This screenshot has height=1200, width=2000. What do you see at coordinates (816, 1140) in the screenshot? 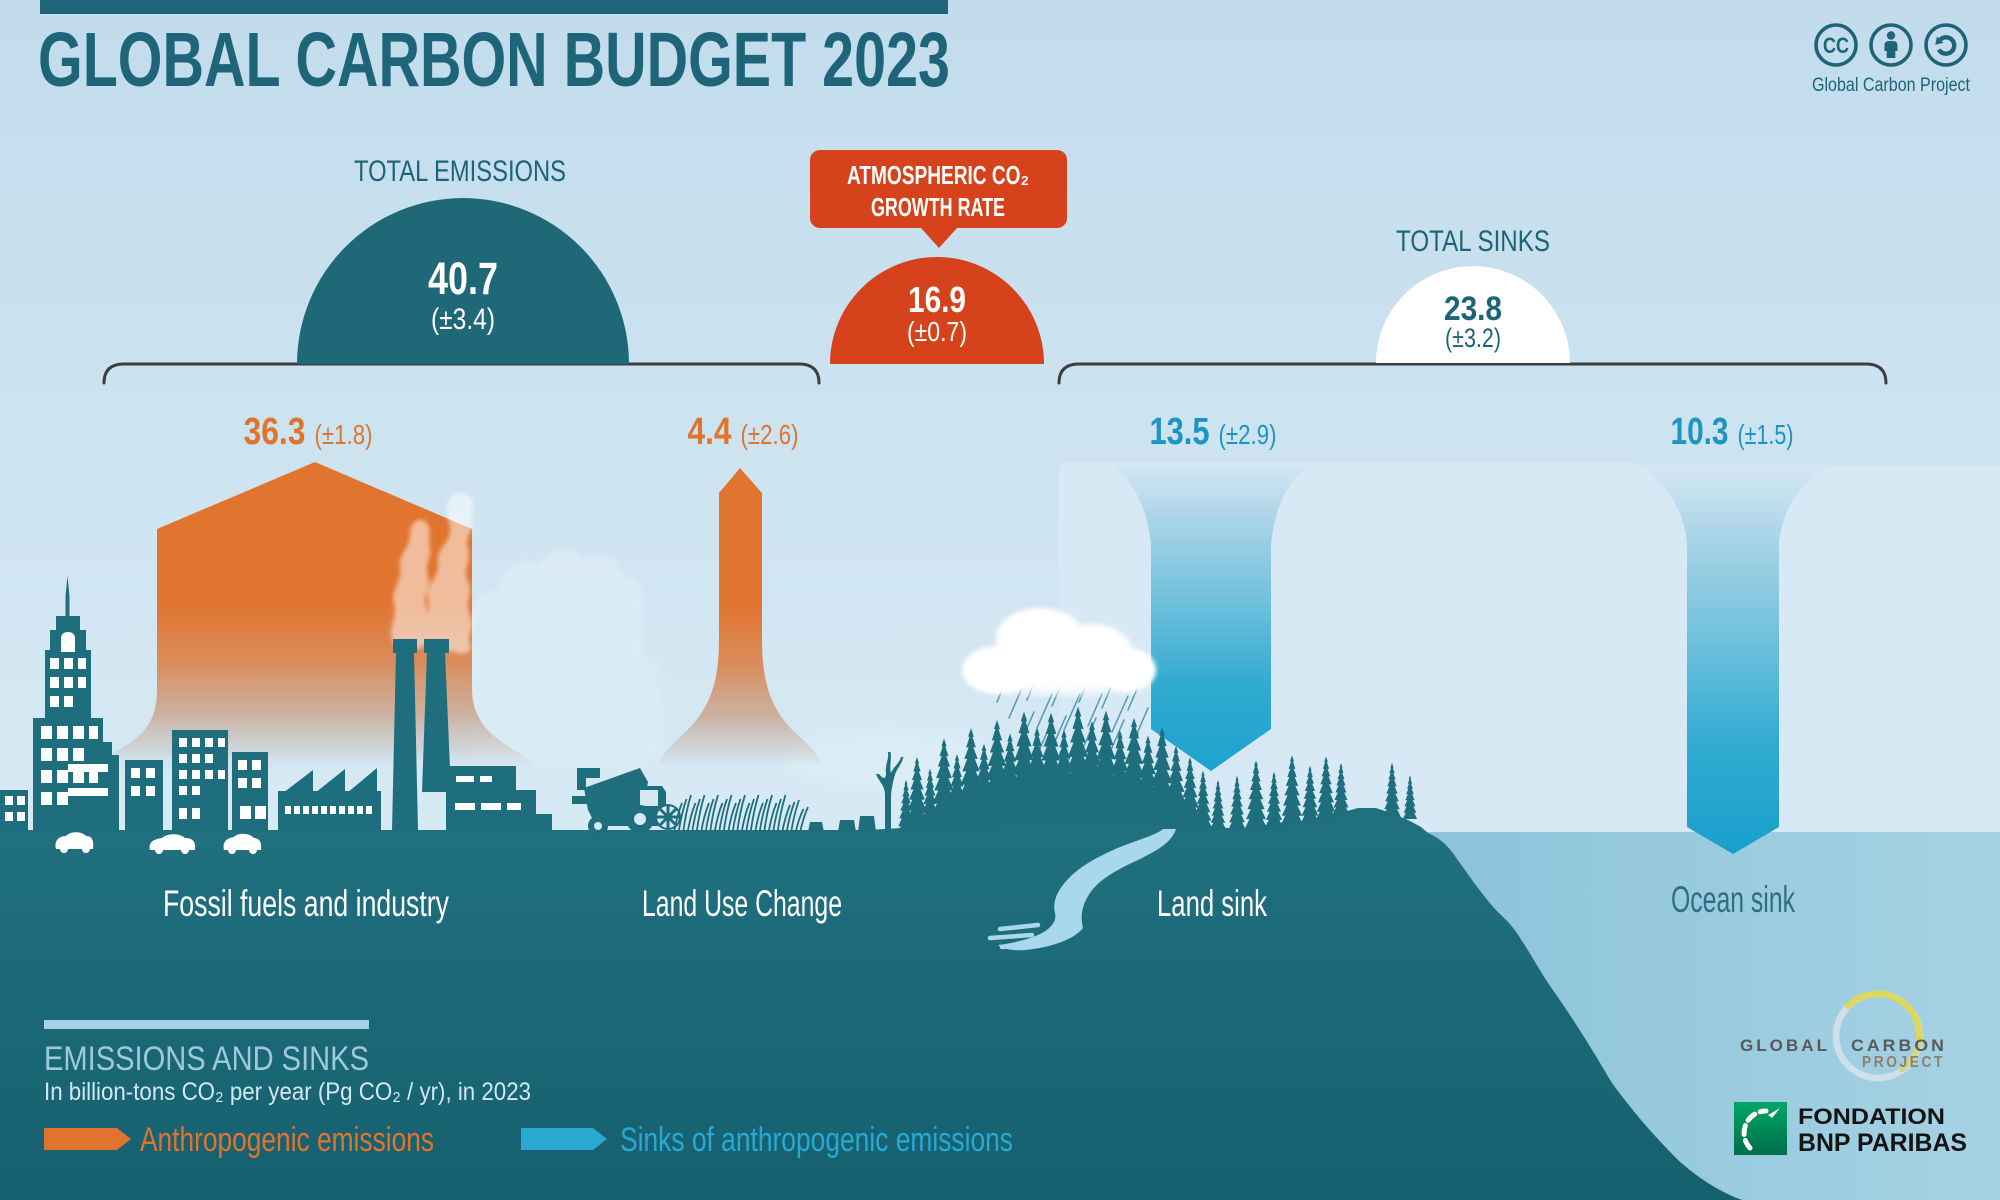
I see `svg-text:Sinks of anthropogenic emissio: Sinks of anthropogenic emissions` at bounding box center [816, 1140].